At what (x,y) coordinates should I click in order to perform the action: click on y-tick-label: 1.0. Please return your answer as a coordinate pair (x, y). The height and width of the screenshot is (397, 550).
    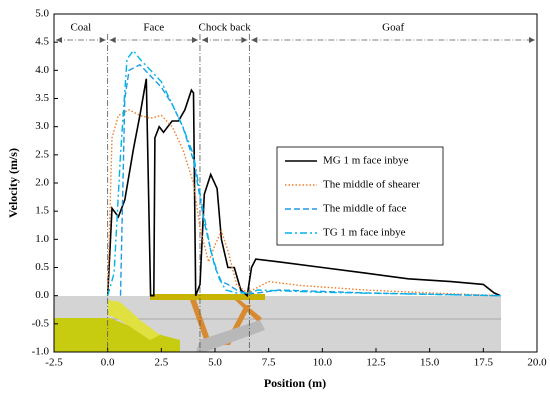
    Looking at the image, I should click on (42, 239).